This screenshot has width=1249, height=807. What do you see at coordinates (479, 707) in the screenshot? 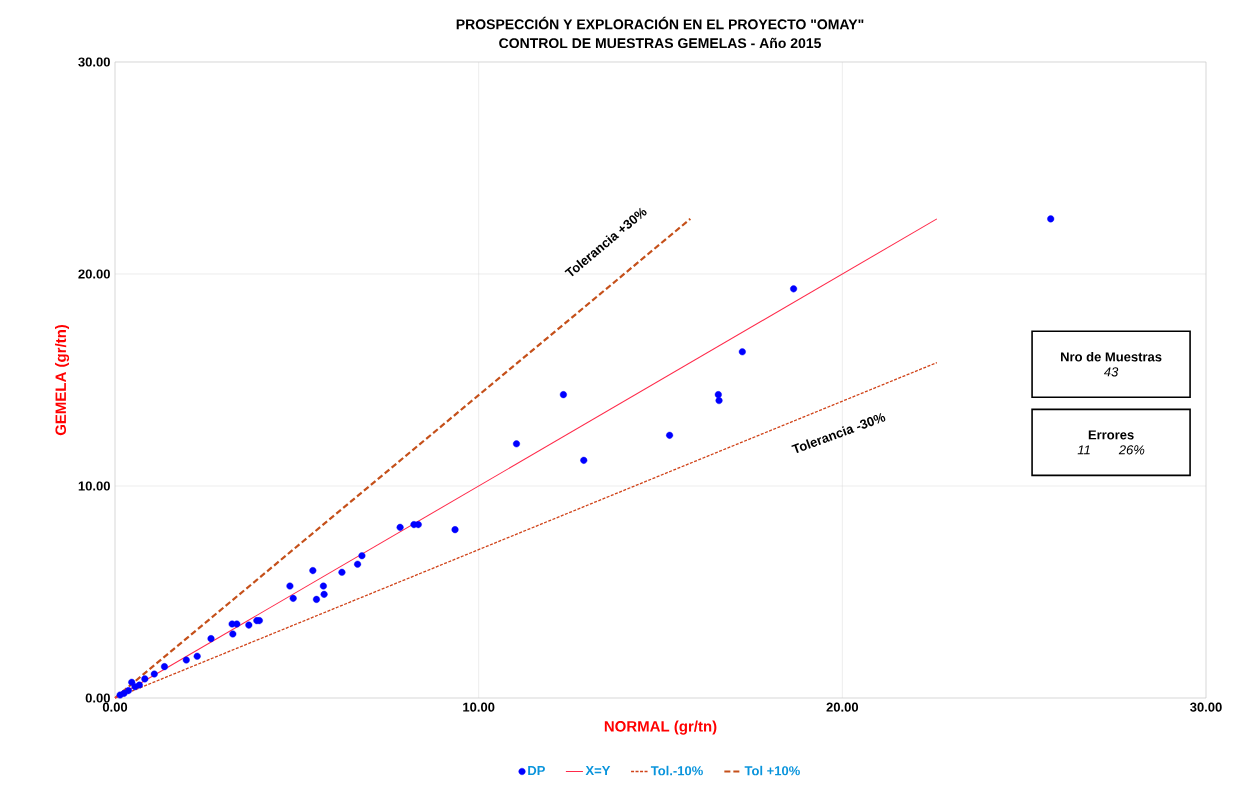
I see `x-tick-label: 10.00` at bounding box center [479, 707].